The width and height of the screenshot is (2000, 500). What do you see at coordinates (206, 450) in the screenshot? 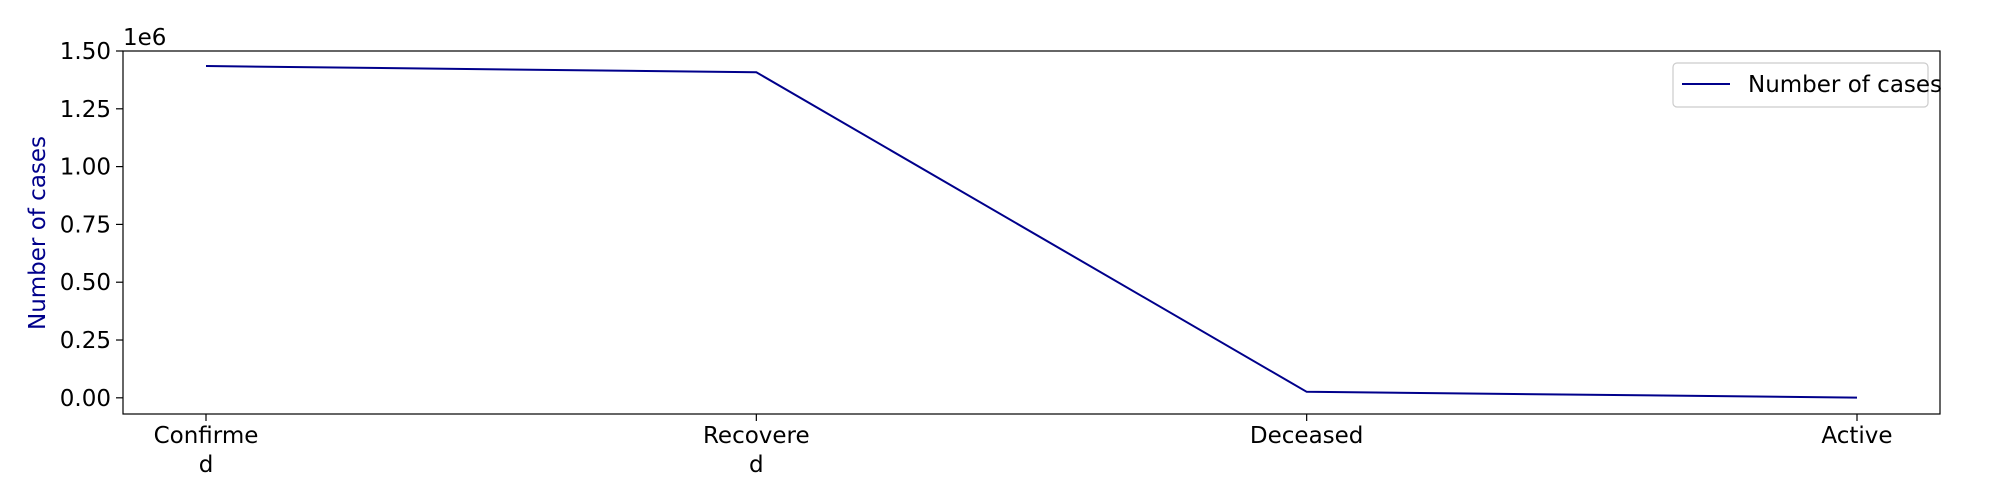
I see `x-tick-label: Confirme d` at bounding box center [206, 450].